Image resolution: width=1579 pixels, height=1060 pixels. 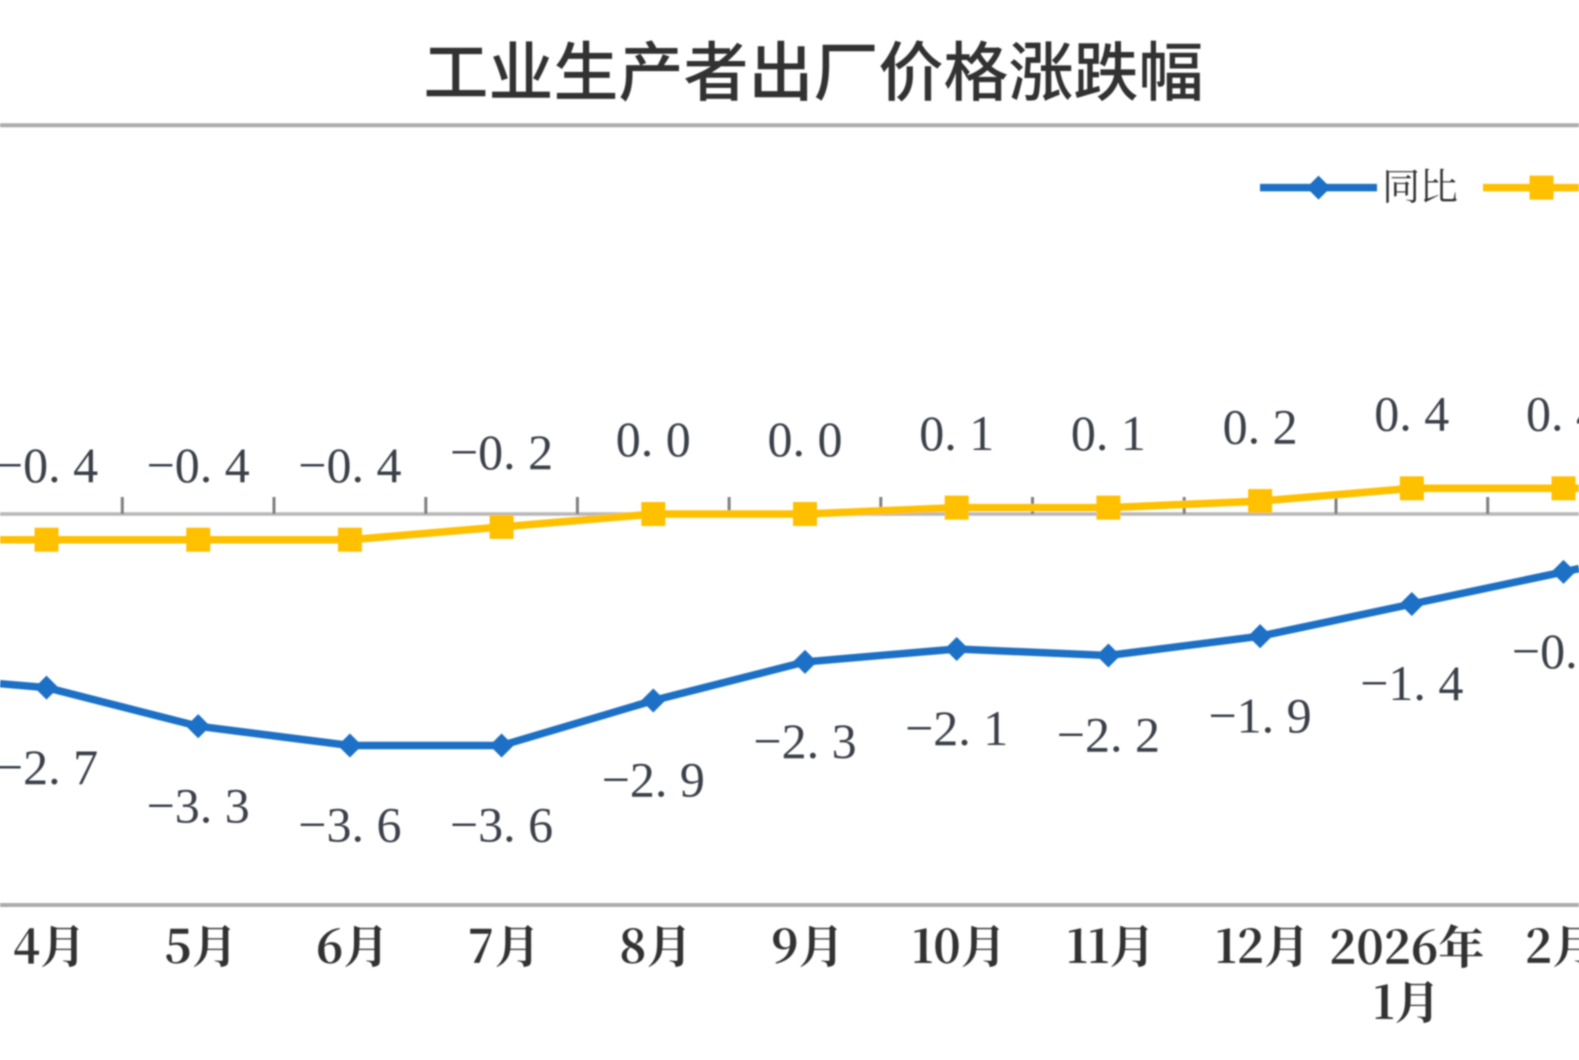 I want to click on svg-text: −2. 7, so click(x=49, y=767).